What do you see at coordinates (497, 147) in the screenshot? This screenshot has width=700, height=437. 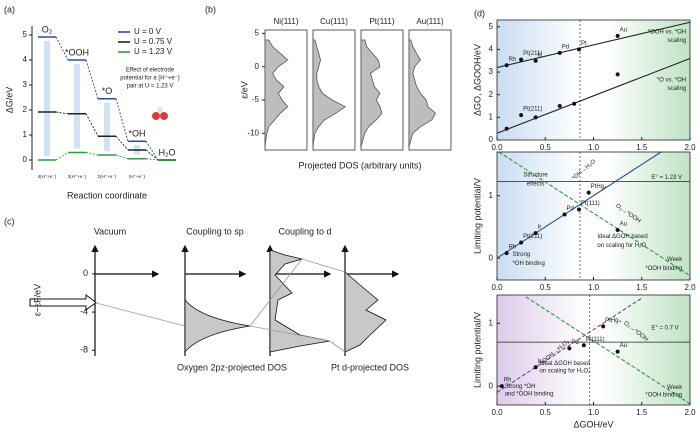 I see `x-tick-label: 0.0` at bounding box center [497, 147].